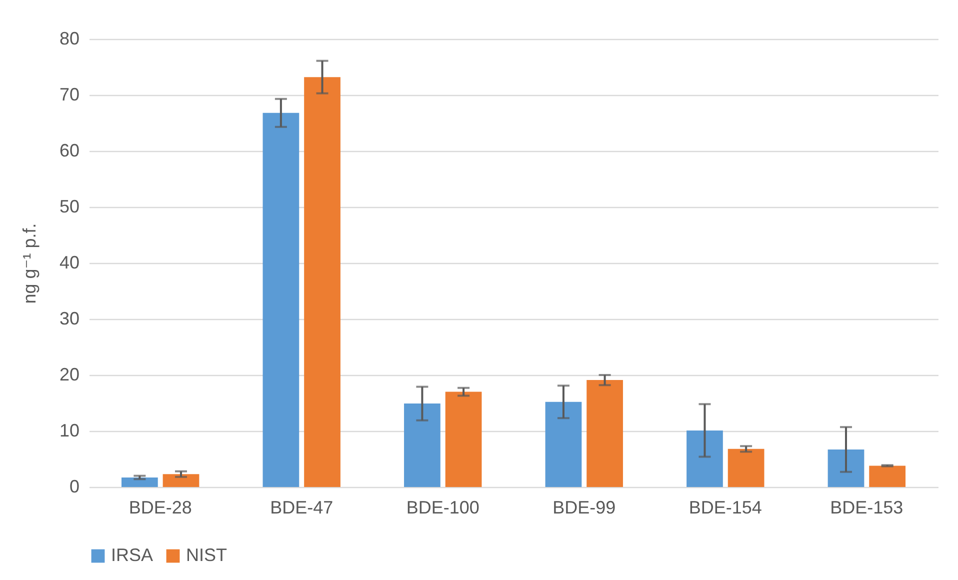  I want to click on x-tick-label: BDE-153, so click(867, 508).